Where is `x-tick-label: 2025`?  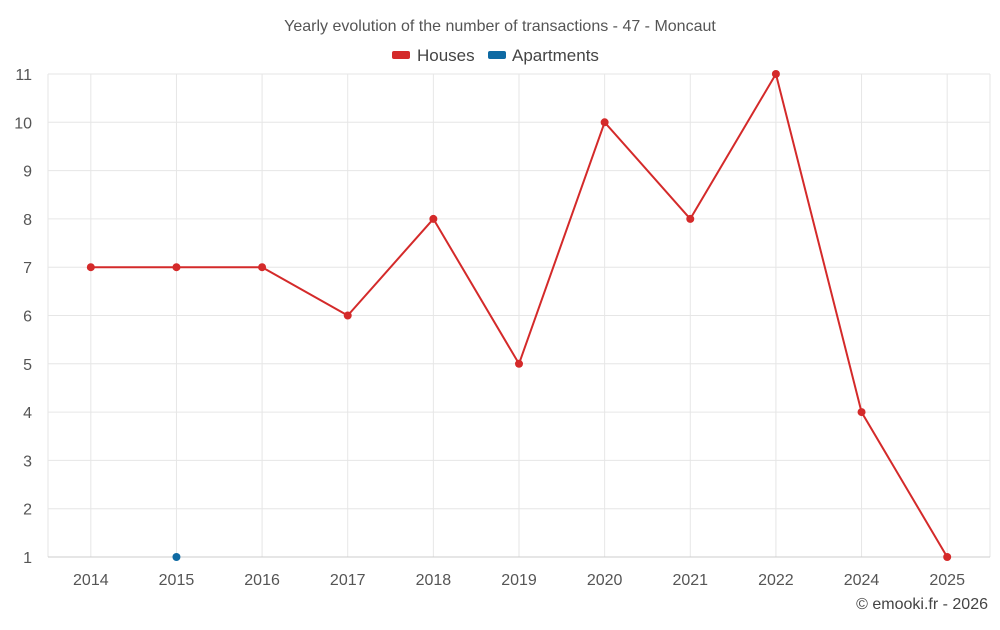 x-tick-label: 2025 is located at coordinates (947, 580).